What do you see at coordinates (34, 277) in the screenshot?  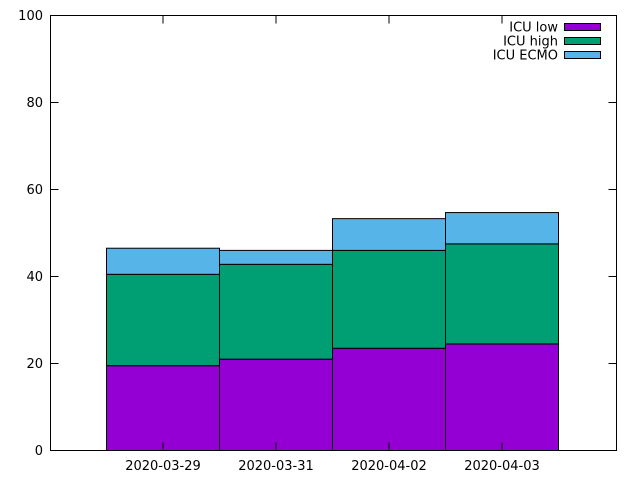 I see `y-tick-label: 40` at bounding box center [34, 277].